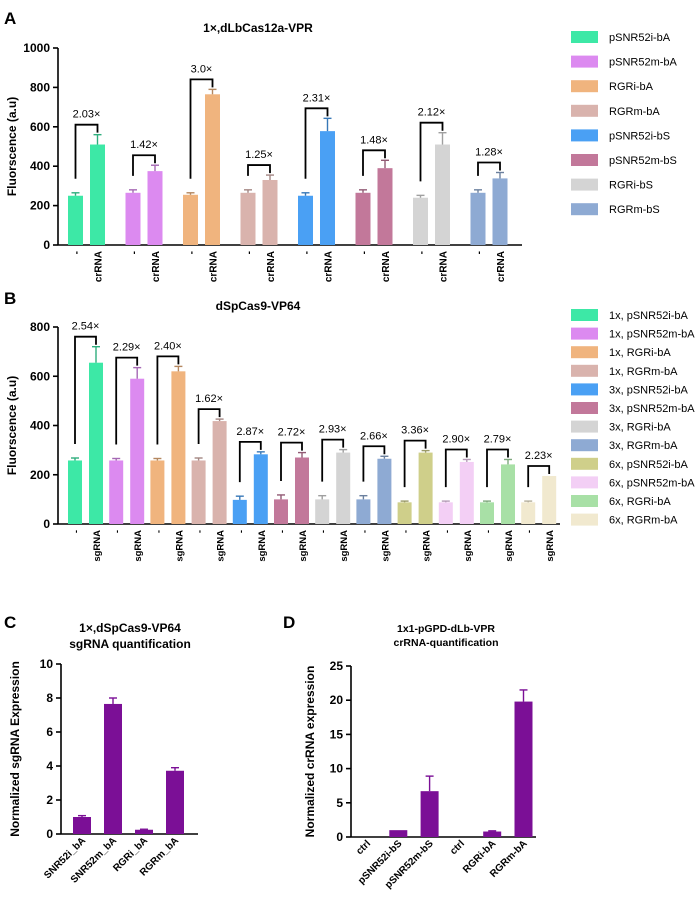 The height and width of the screenshot is (918, 697). What do you see at coordinates (258, 28) in the screenshot?
I see `panel-a-title: 1×,dLbCas12a-VPR` at bounding box center [258, 28].